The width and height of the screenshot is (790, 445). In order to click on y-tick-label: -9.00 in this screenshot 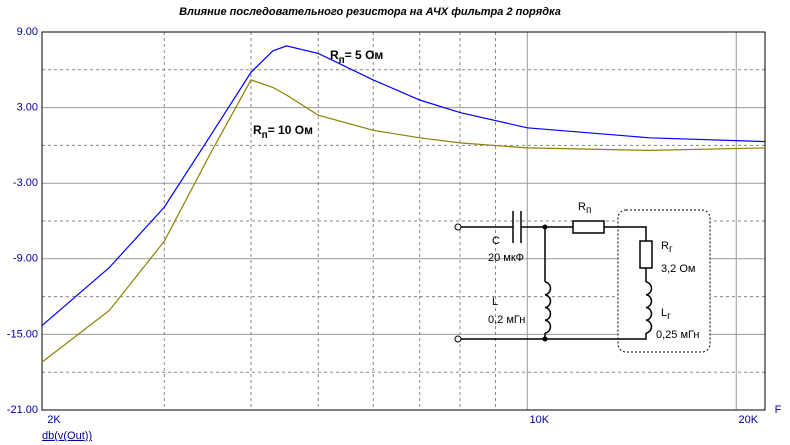, I will do `click(25, 259)`.